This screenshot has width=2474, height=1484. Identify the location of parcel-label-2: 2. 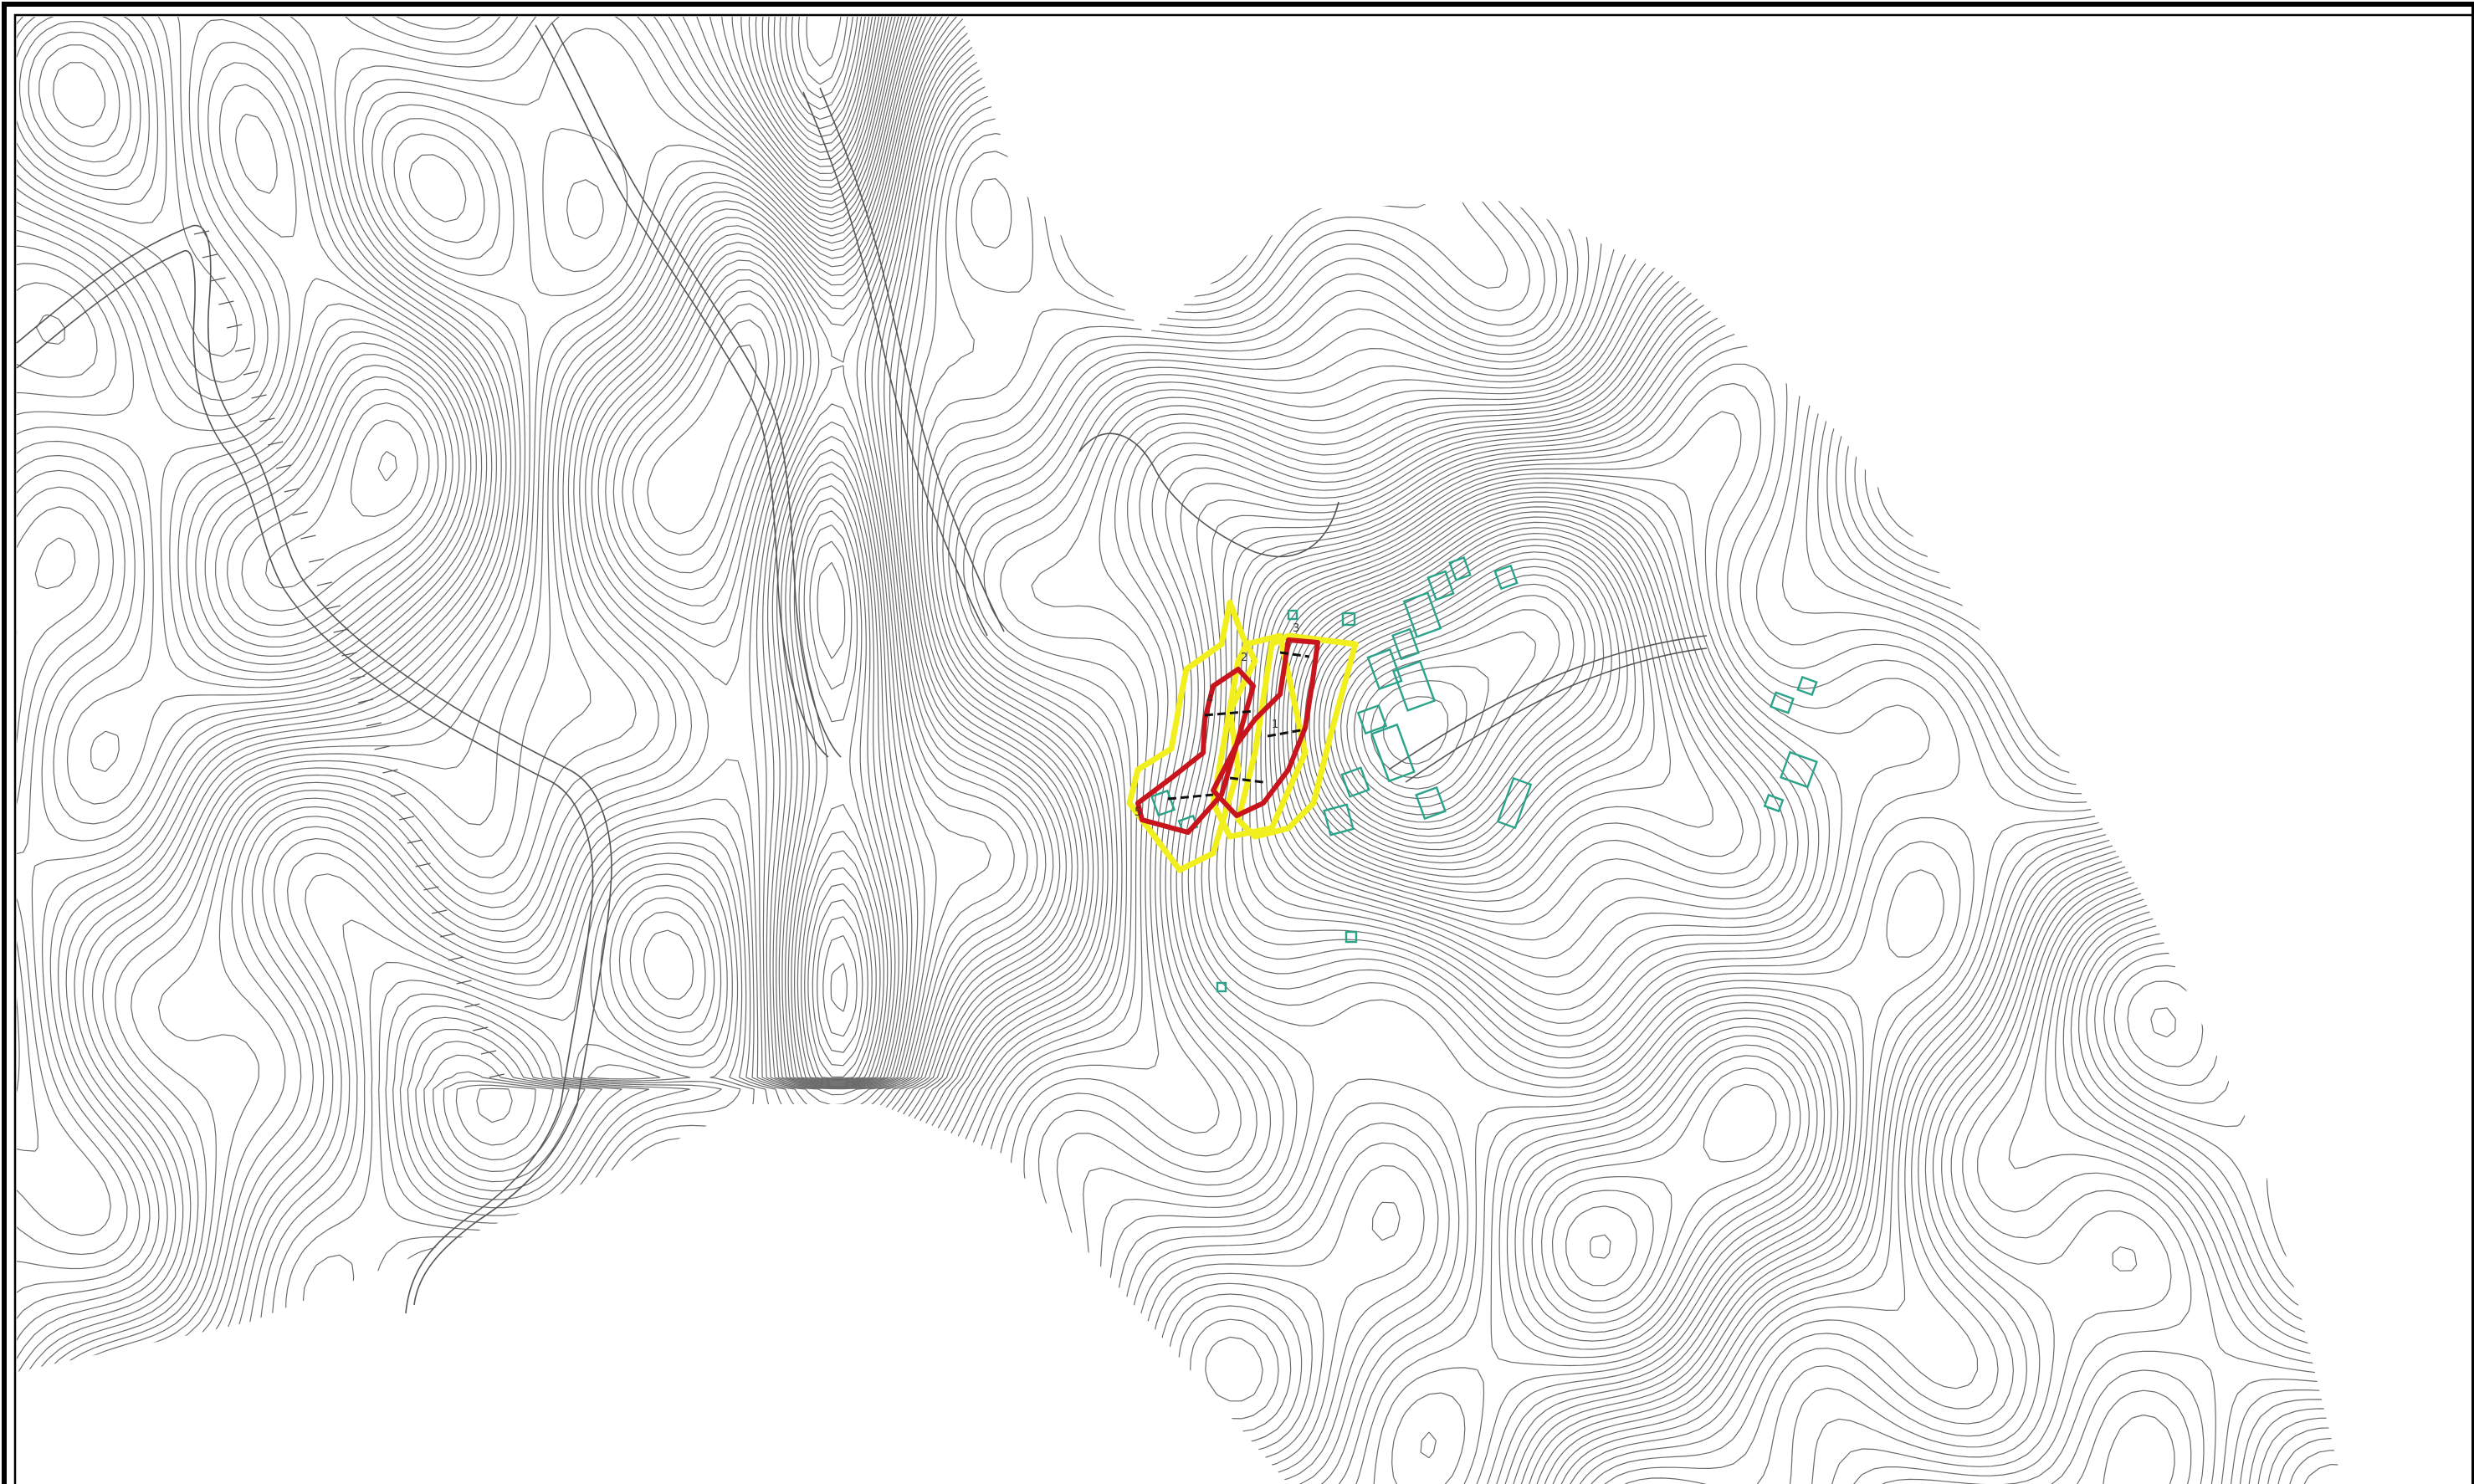
(1244, 658).